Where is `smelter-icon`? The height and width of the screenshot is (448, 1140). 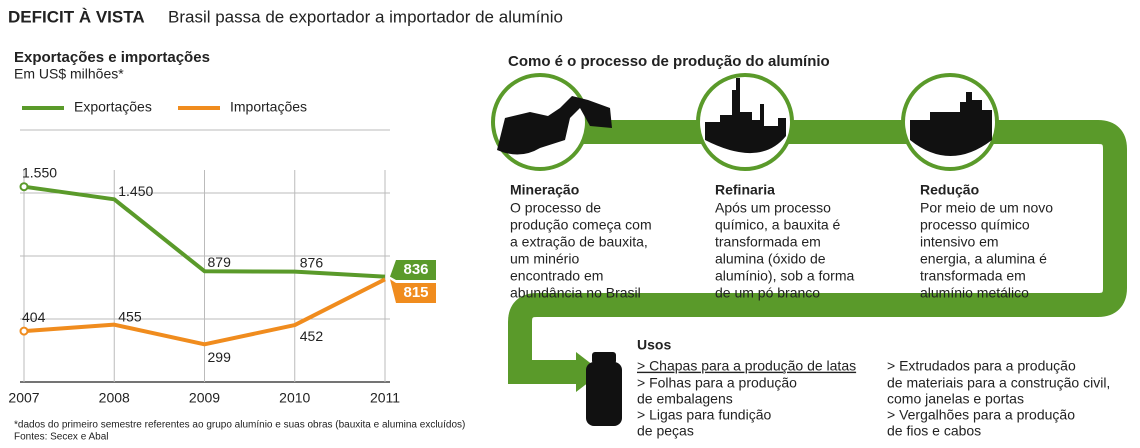 smelter-icon is located at coordinates (951, 124).